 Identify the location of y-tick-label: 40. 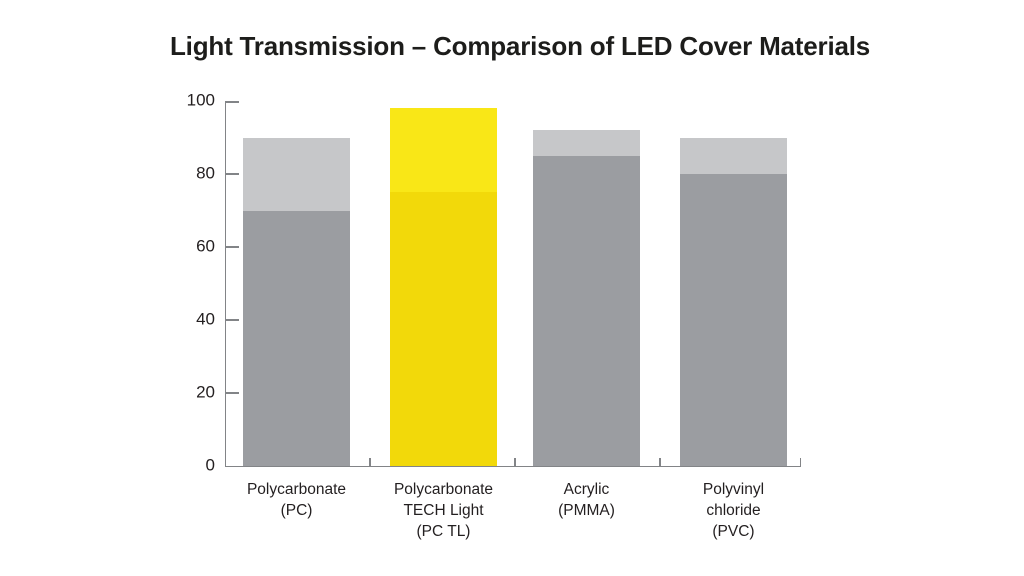
(205, 319).